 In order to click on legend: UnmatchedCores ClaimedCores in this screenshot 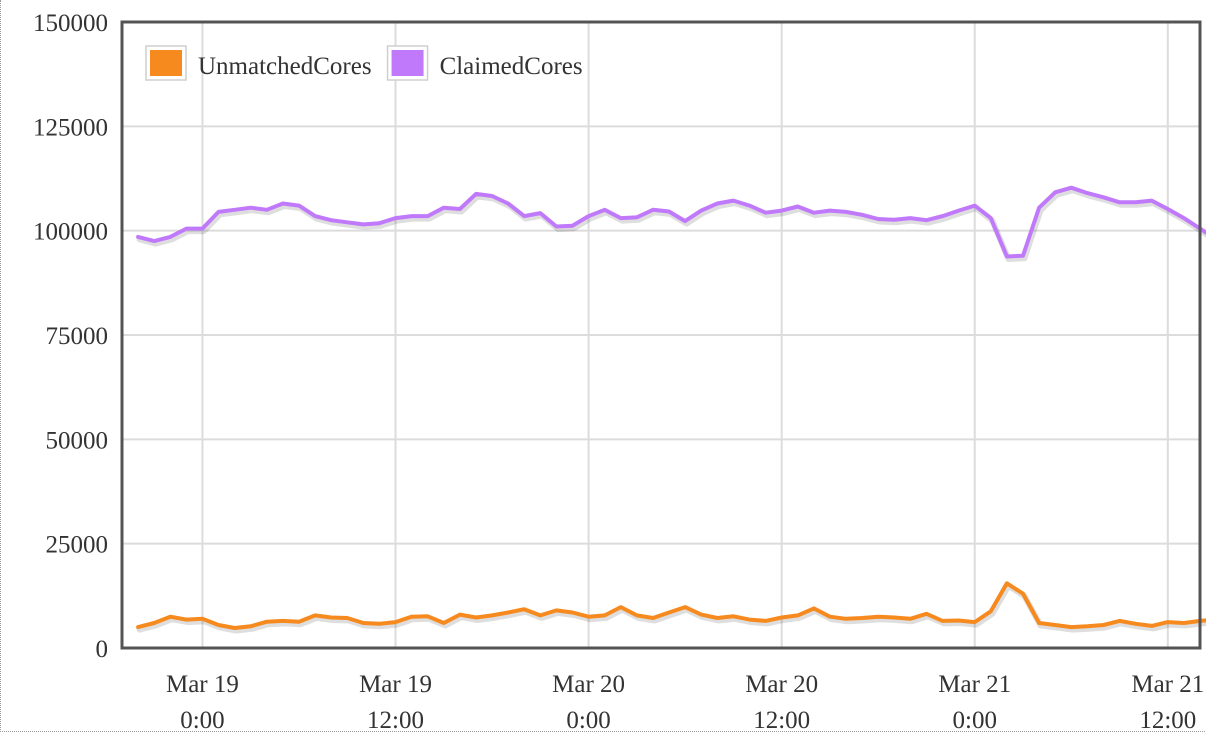, I will do `click(364, 63)`.